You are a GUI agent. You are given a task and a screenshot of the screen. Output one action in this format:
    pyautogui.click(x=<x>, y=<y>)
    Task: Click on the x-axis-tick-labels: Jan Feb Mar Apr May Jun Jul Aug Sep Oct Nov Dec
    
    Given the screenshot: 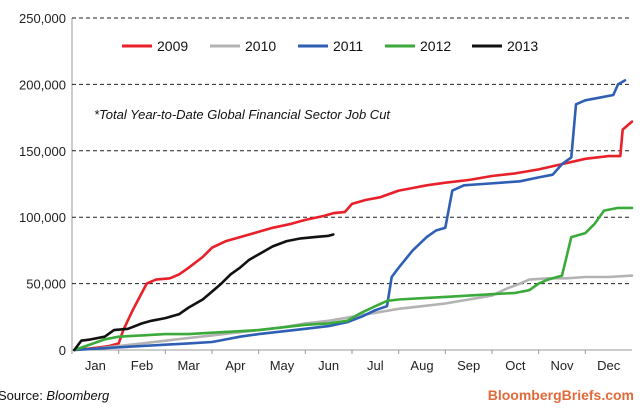 What is the action you would take?
    pyautogui.click(x=346, y=361)
    